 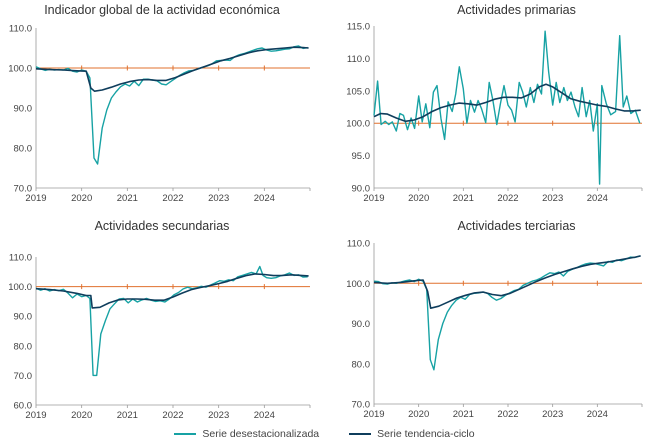 I want to click on chart-title: Actividades secundarias, so click(x=162, y=226).